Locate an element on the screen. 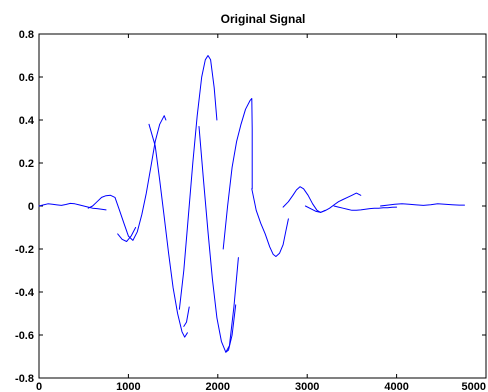 Image resolution: width=488 pixels, height=392 pixels. y-tick-label: 0.4 is located at coordinates (27, 121).